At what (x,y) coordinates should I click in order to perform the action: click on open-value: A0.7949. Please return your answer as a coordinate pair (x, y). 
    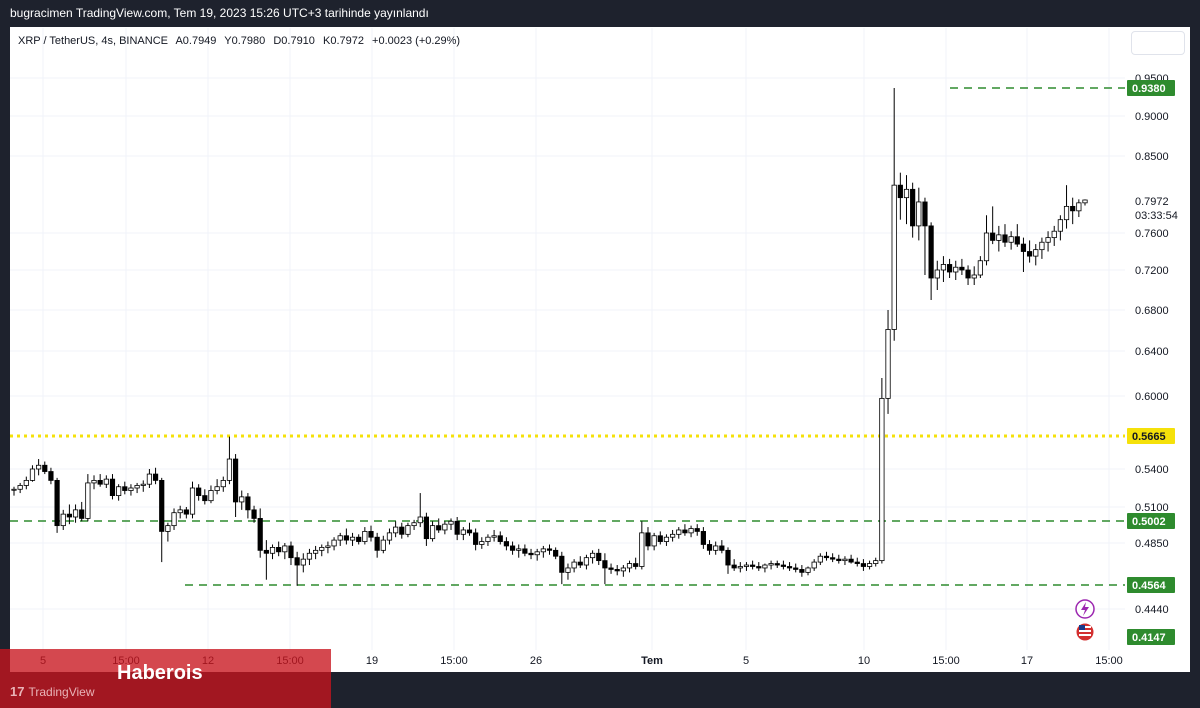
    Looking at the image, I should click on (196, 41).